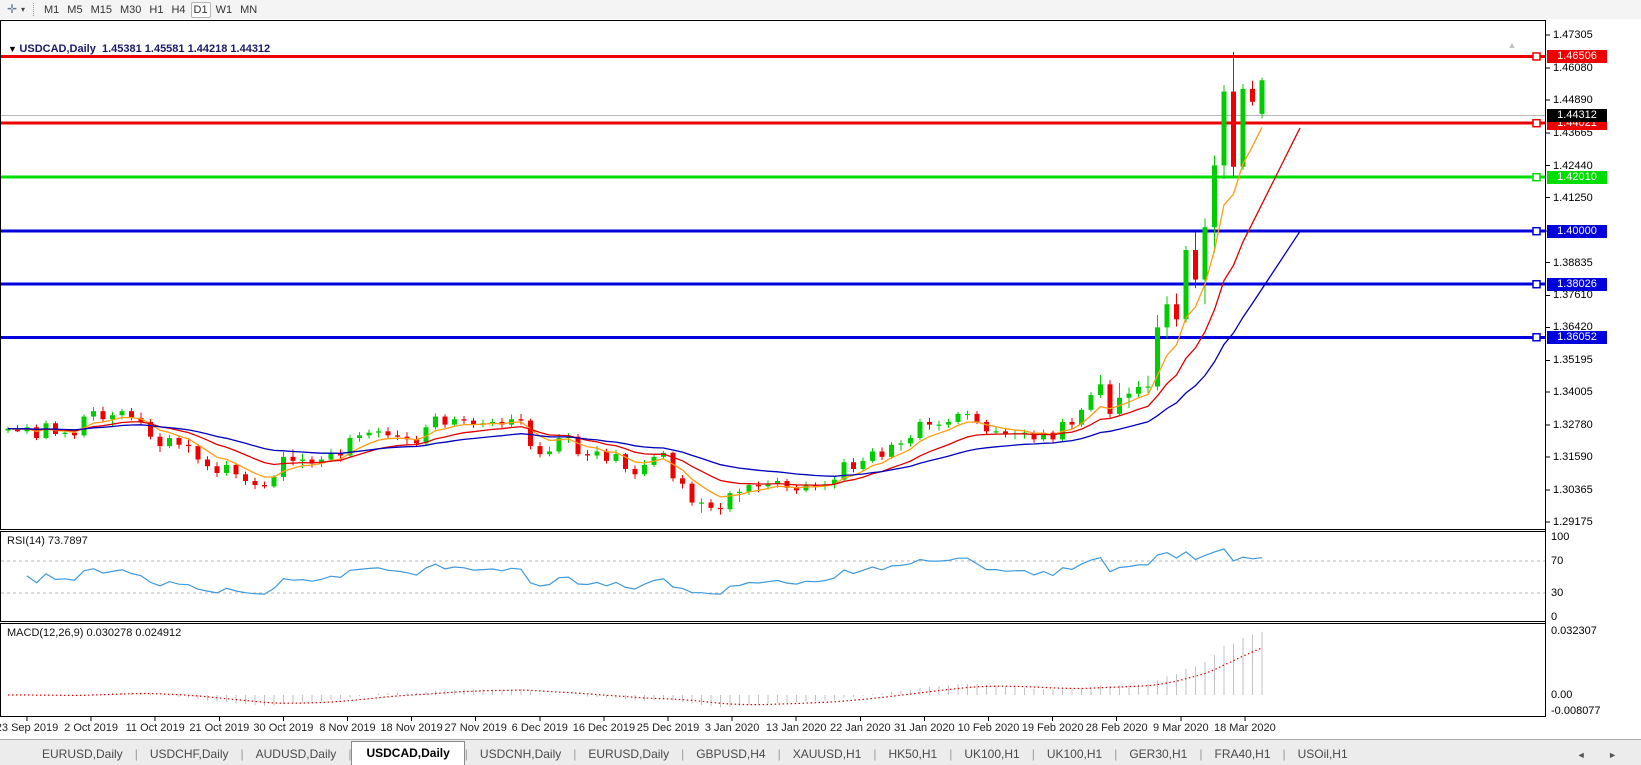 The width and height of the screenshot is (1641, 765). Describe the element at coordinates (1116, 728) in the screenshot. I see `date-label: 28 Feb 2020` at that location.